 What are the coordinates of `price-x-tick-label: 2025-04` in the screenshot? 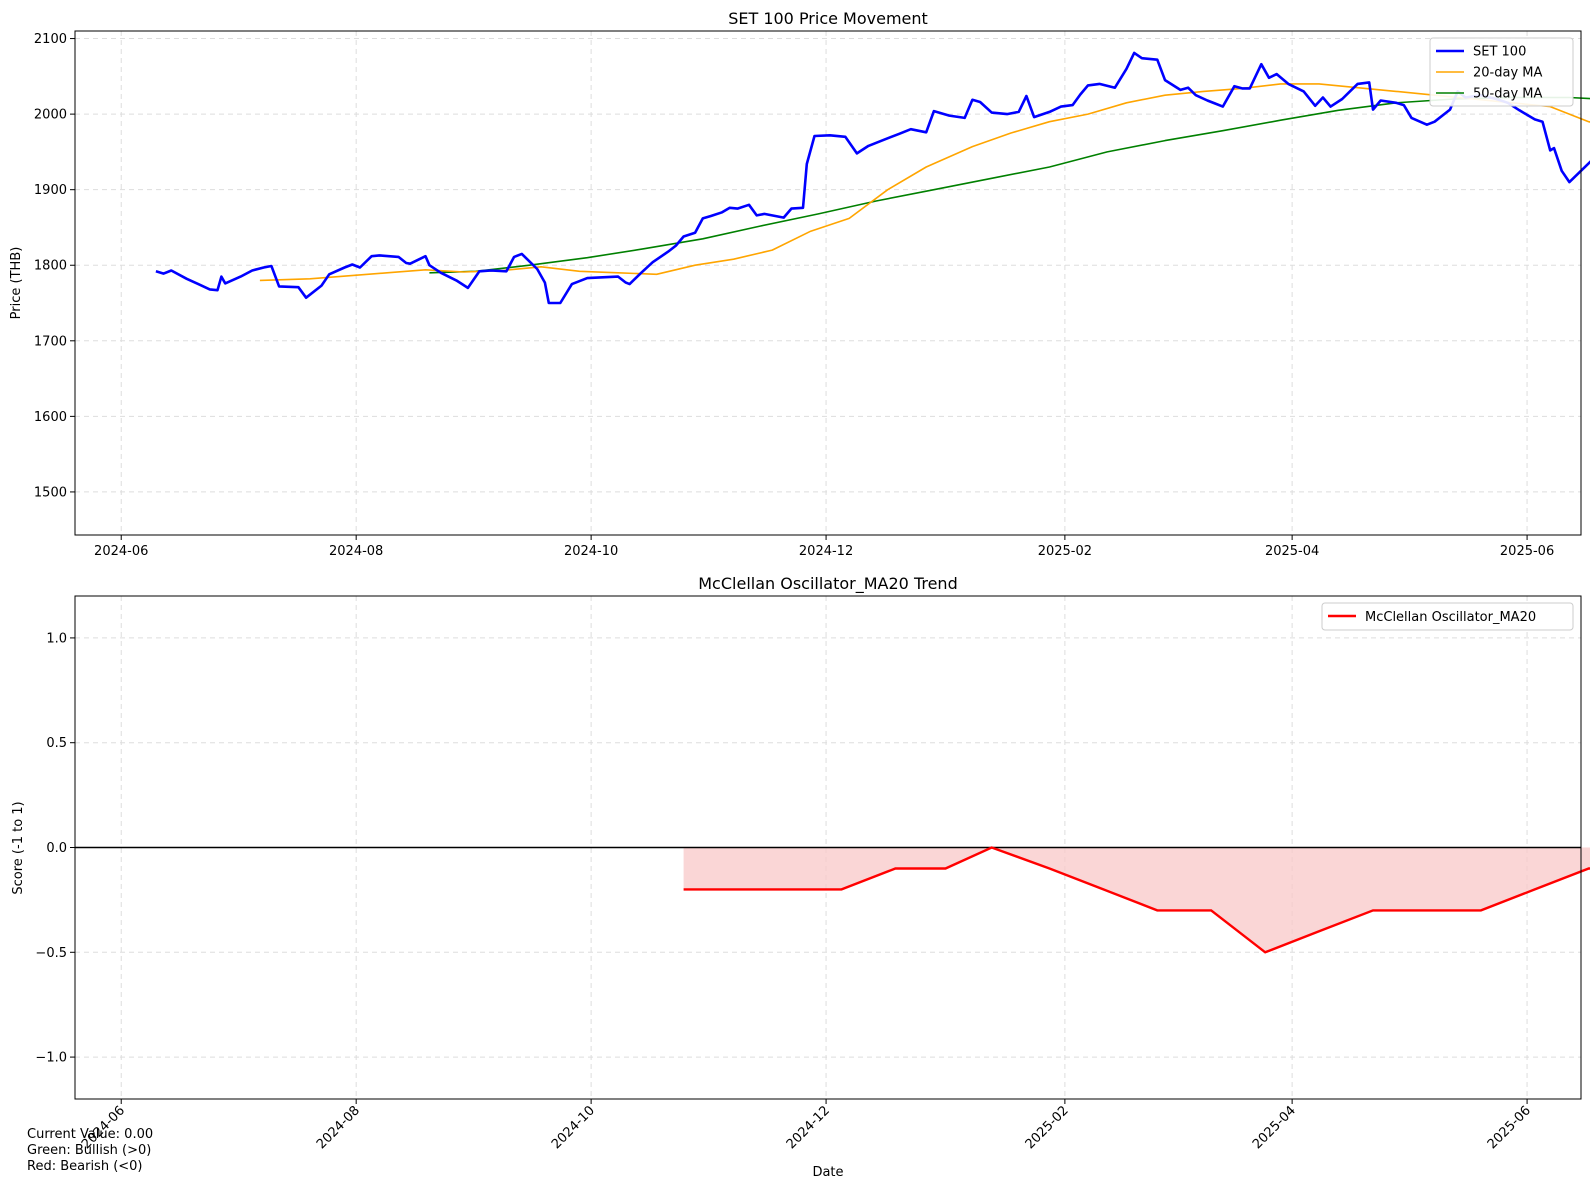 It's located at (1292, 551).